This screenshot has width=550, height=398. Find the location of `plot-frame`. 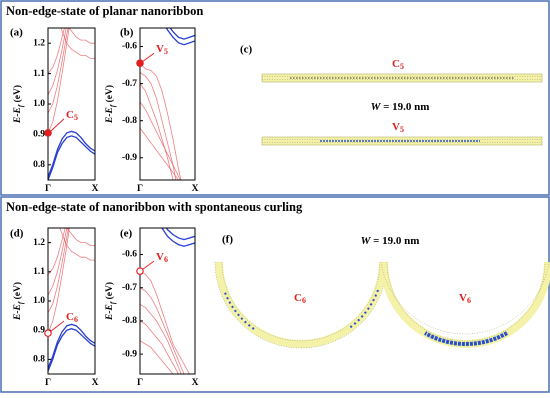

plot-frame is located at coordinates (167, 301).